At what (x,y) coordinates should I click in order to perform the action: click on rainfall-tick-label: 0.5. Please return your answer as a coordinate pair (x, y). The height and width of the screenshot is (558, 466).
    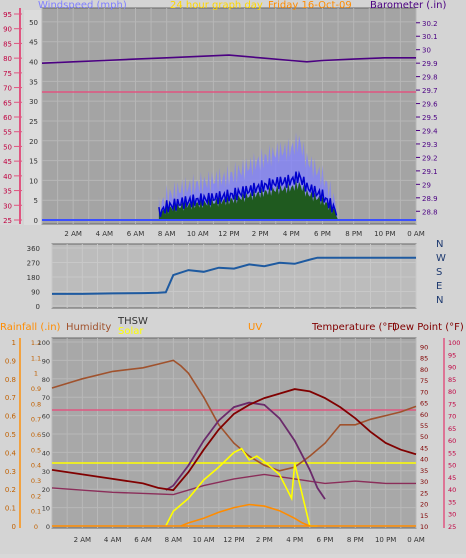
    Looking at the image, I should click on (10, 435).